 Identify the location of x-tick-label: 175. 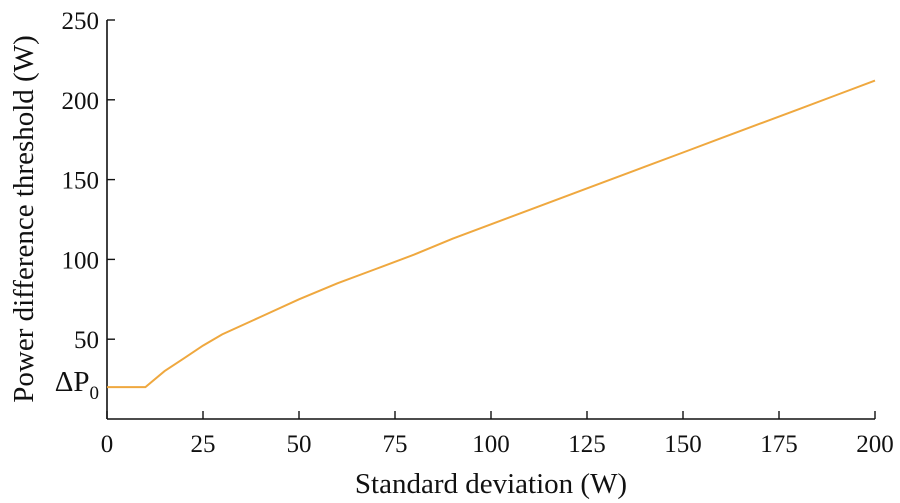
(779, 444).